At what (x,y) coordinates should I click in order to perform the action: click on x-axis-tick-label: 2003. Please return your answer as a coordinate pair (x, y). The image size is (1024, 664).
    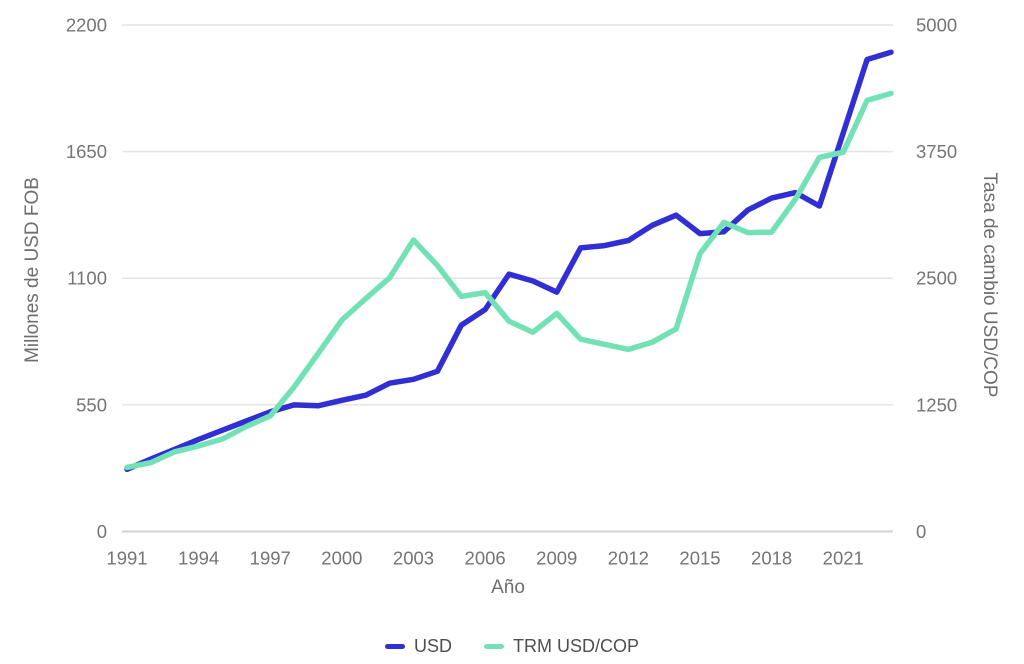
    Looking at the image, I should click on (413, 557).